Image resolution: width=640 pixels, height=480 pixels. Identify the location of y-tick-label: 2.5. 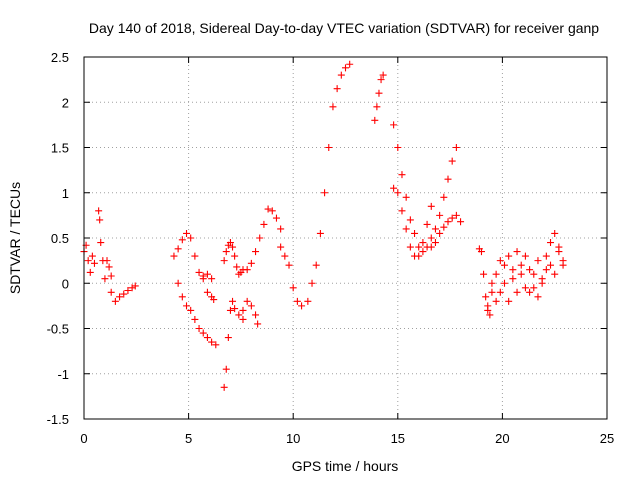
(60, 57).